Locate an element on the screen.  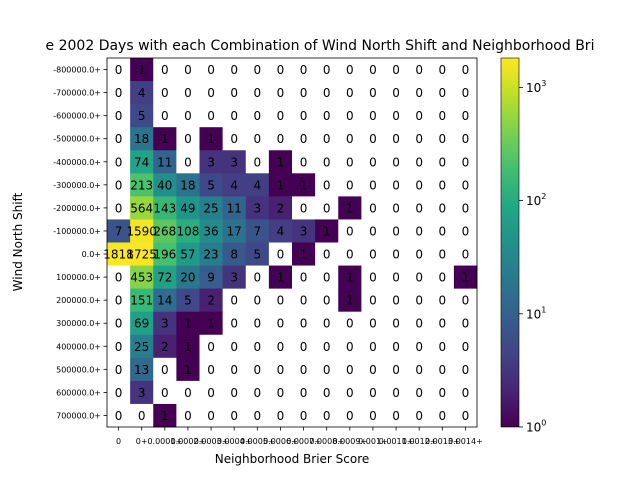
colorbar-tick-label: 10⁰ is located at coordinates (536, 427).